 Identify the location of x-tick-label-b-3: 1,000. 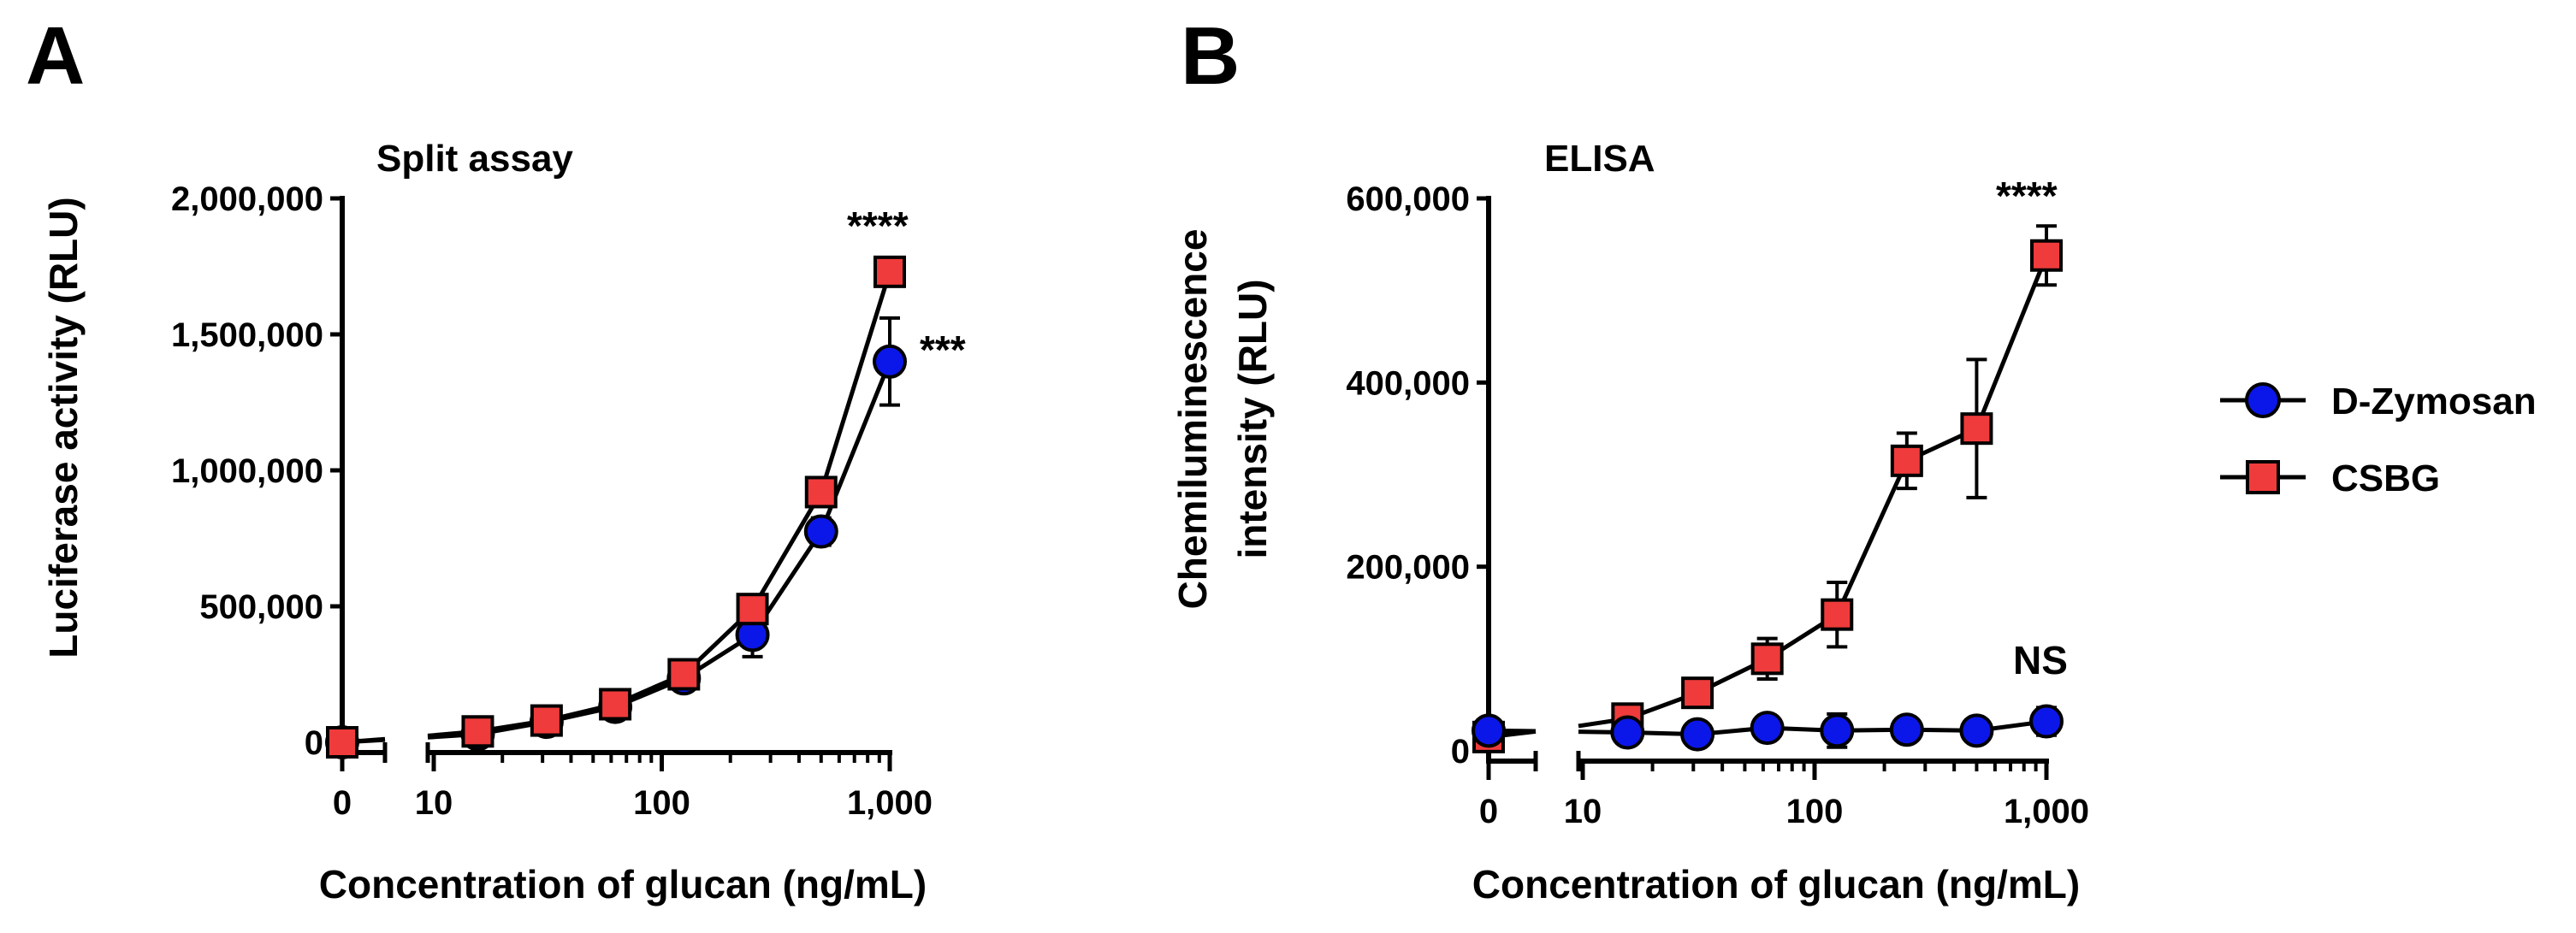
(2046, 811).